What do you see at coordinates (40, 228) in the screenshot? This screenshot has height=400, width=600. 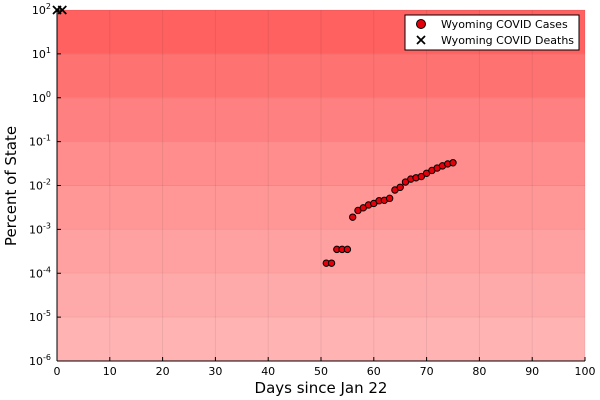 I see `y-tick-label: 10⁻³` at bounding box center [40, 228].